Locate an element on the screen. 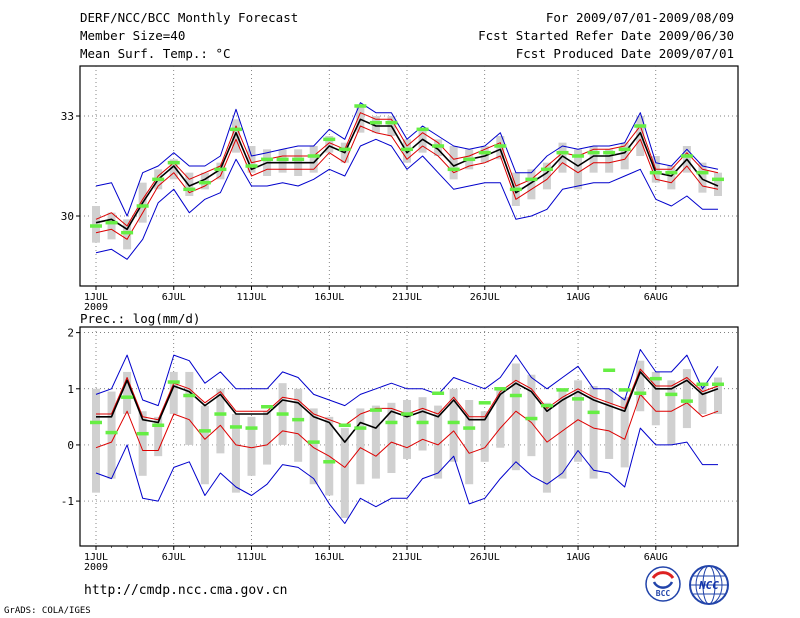  prec-y-tick-label: 1 is located at coordinates (70, 389).